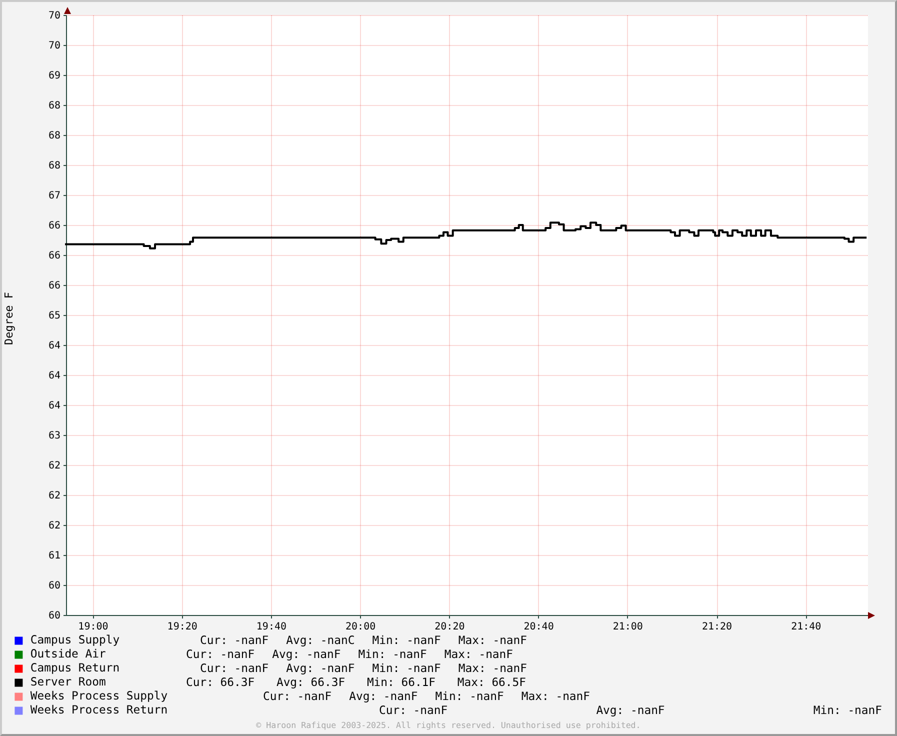 The image size is (897, 736). Describe the element at coordinates (93, 627) in the screenshot. I see `x-tick-label: 19:00` at that location.